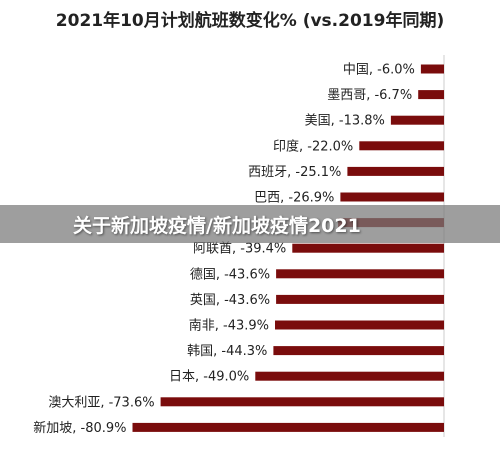 The width and height of the screenshot is (500, 449). Describe the element at coordinates (230, 300) in the screenshot. I see `bar-label-9: 英国, -43.6%` at that location.